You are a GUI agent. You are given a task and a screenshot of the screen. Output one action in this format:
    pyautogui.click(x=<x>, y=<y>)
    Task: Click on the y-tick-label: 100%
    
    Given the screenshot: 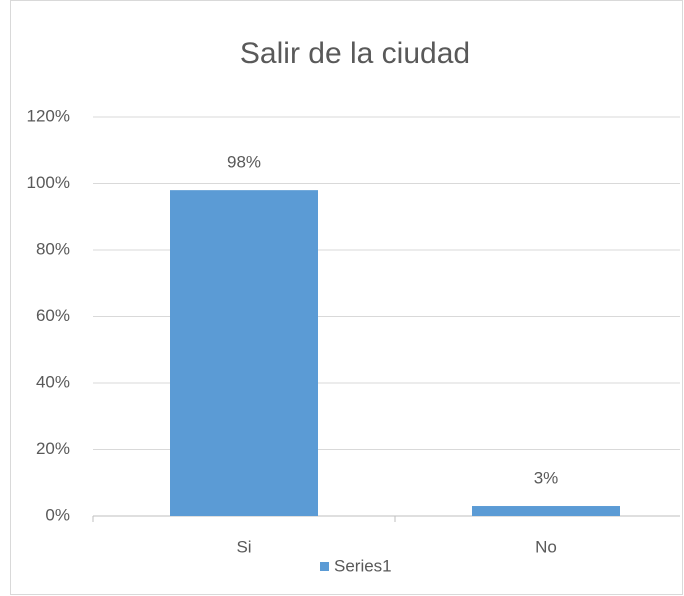 What is the action you would take?
    pyautogui.click(x=48, y=182)
    